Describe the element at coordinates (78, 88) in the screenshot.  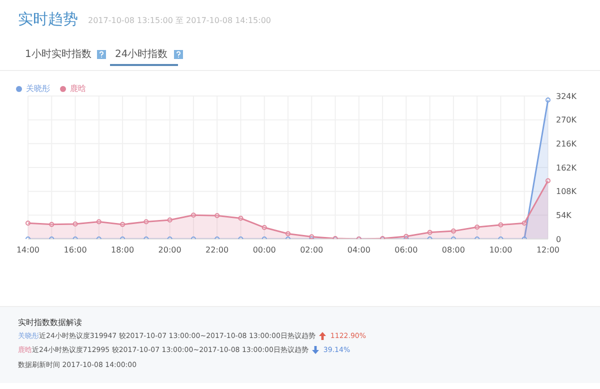
I see `legend-label: 鹿晗` at that location.